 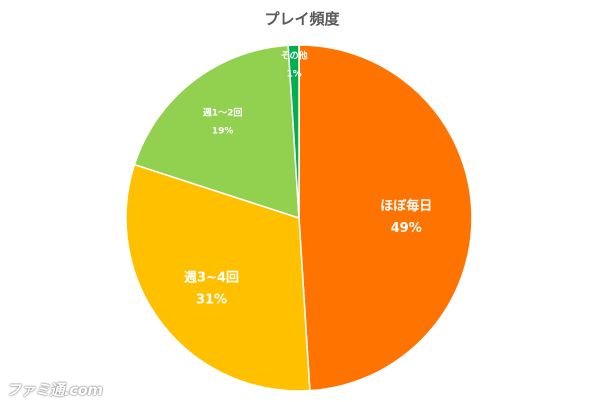 What do you see at coordinates (211, 277) in the screenshot?
I see `slice-label: 週3~4回` at bounding box center [211, 277].